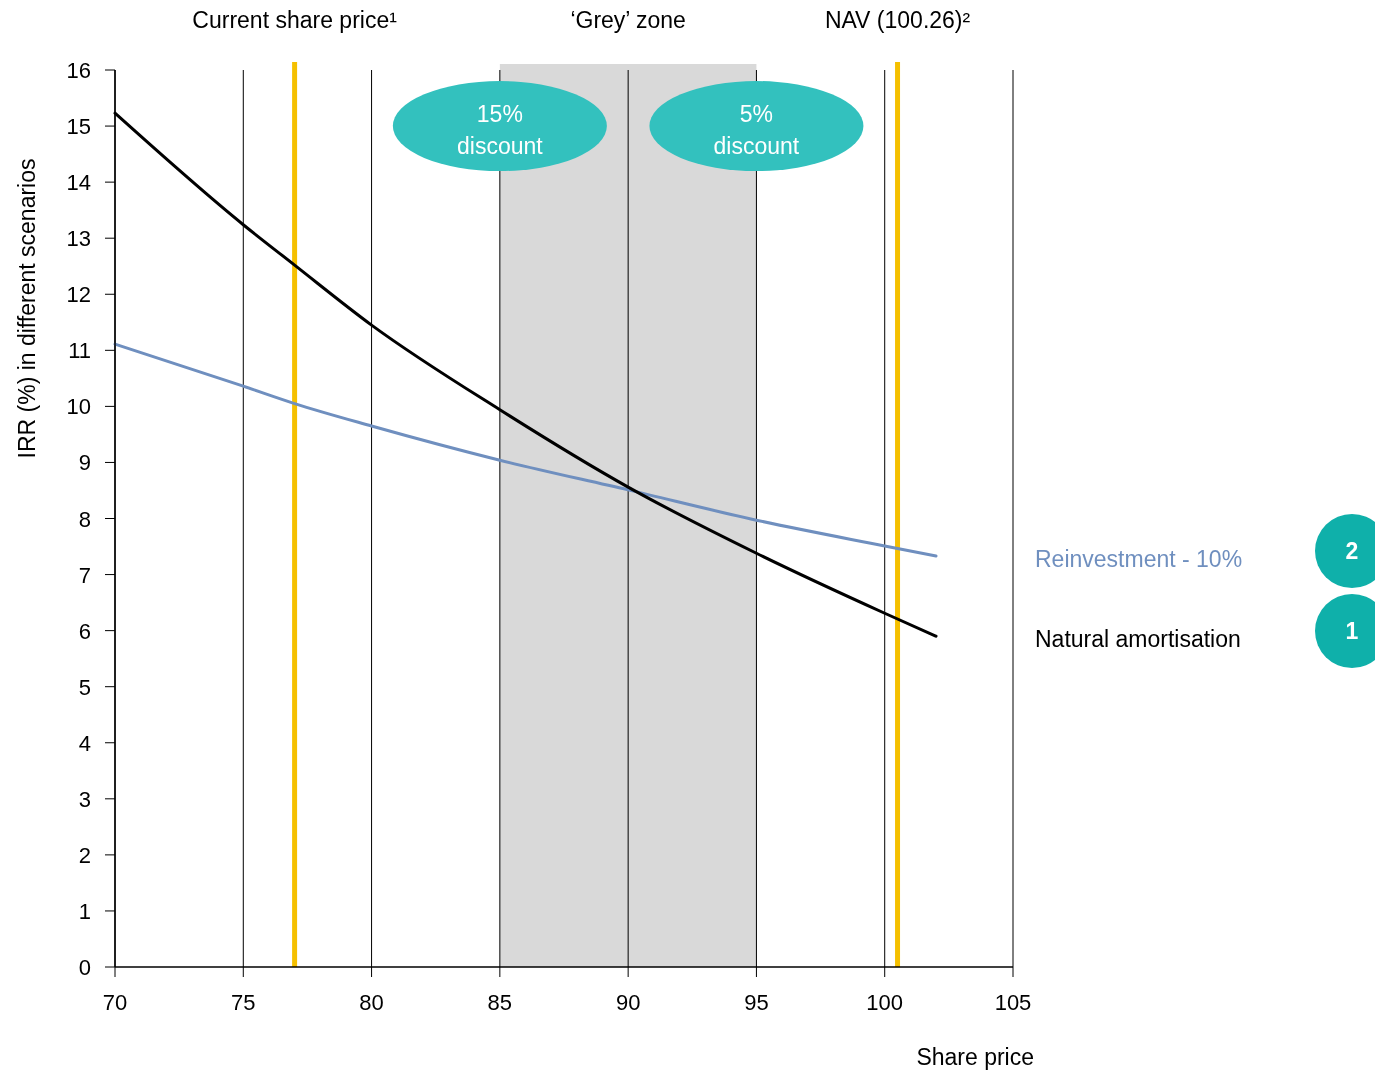  I want to click on y-tick-label: 2, so click(84, 855).